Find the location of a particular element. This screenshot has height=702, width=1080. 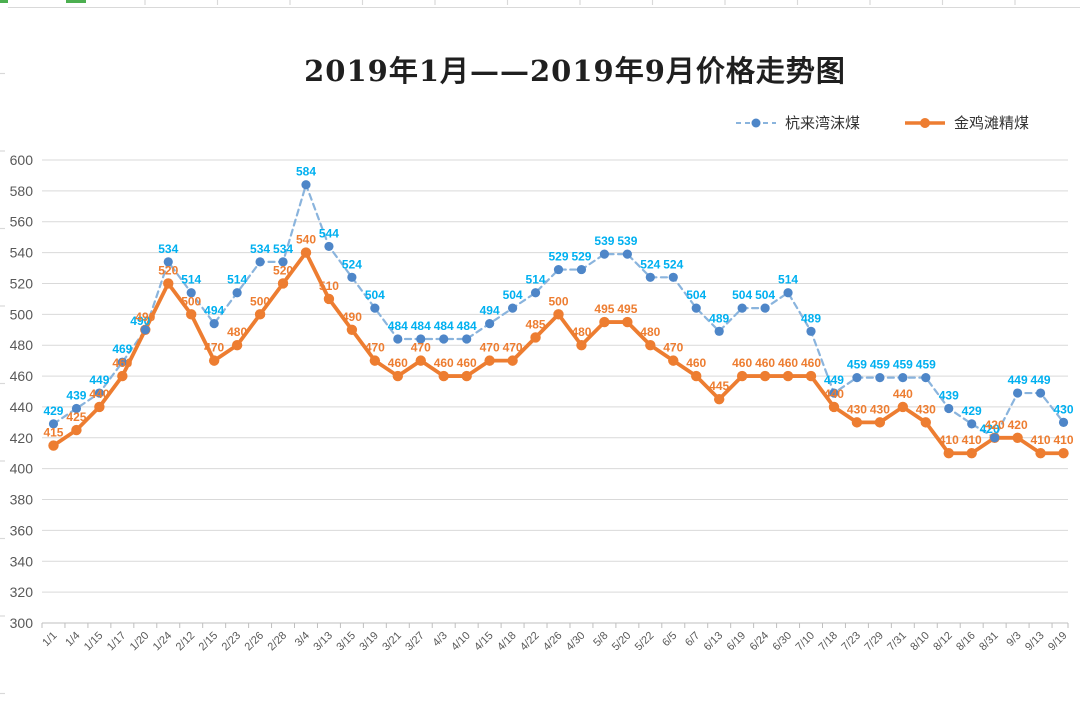

svg-text: 7/29 is located at coordinates (874, 642).